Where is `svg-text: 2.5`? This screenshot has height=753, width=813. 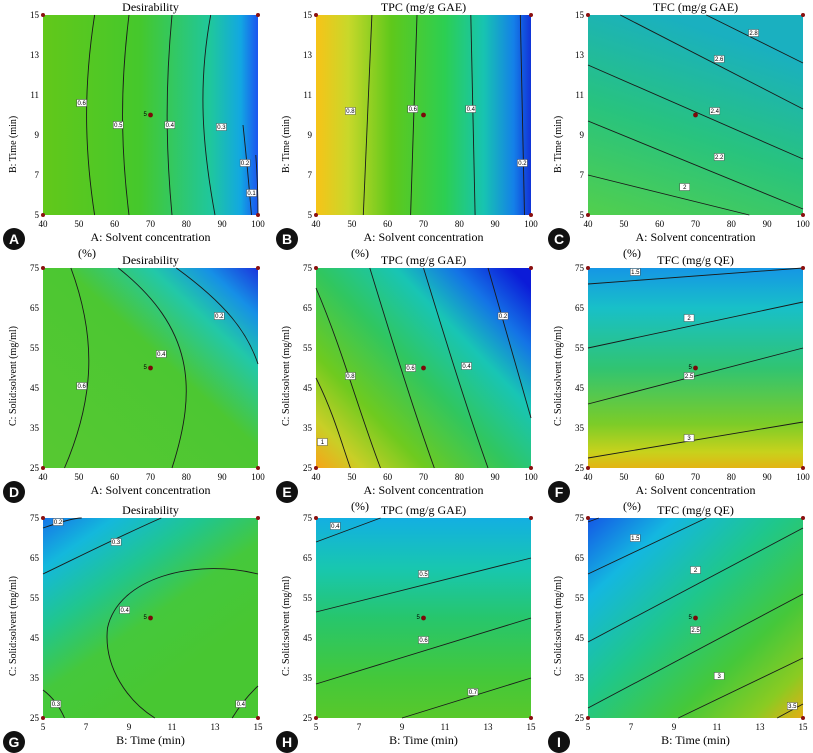 svg-text: 2.5 is located at coordinates (689, 377).